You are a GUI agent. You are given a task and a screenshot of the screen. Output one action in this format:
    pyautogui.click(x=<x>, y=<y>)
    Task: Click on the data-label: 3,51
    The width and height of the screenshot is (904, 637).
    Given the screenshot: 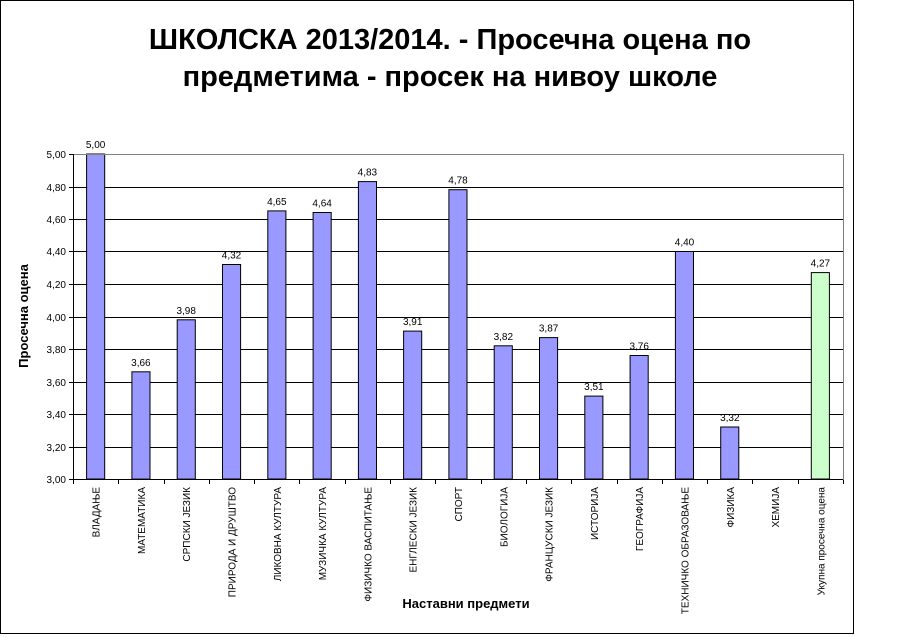 What is the action you would take?
    pyautogui.click(x=594, y=387)
    